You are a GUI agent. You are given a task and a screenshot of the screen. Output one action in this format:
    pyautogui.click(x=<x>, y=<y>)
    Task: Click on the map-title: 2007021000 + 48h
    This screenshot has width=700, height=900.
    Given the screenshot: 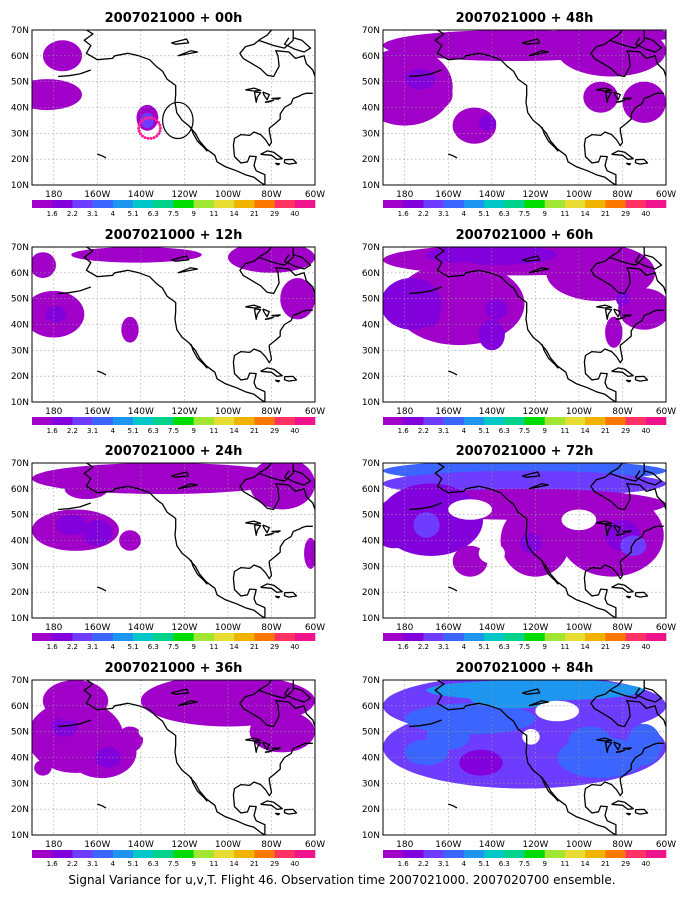 What is the action you would take?
    pyautogui.click(x=525, y=18)
    